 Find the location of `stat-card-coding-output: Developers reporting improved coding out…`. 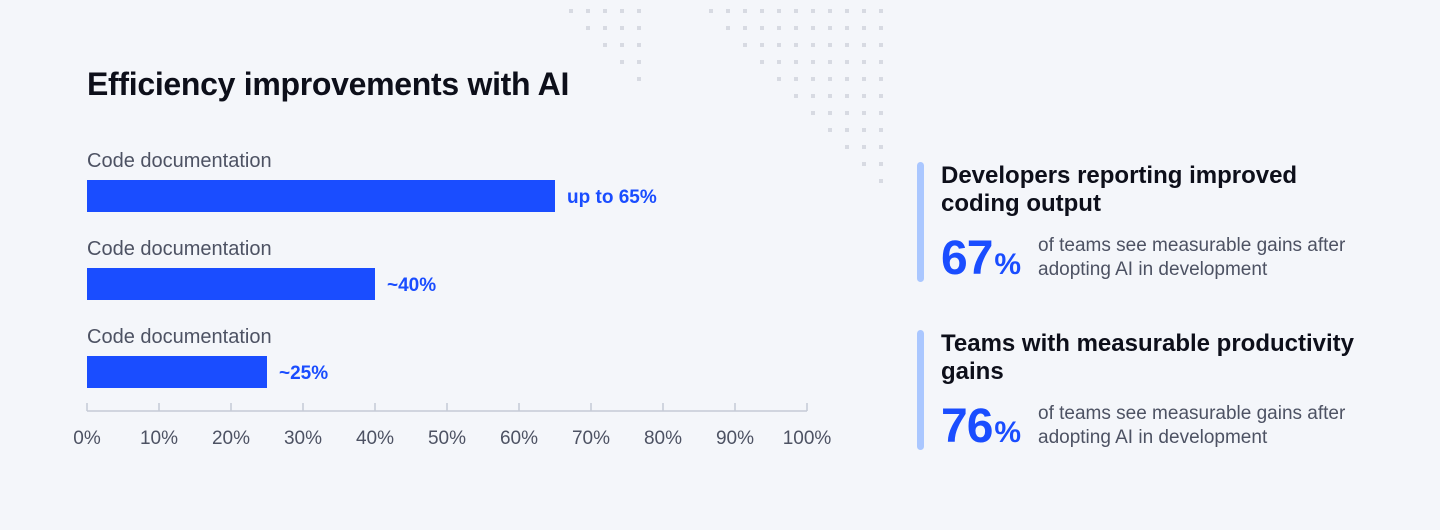

stat-card-coding-output: Developers reporting improved coding out… is located at coordinates (1152, 223).